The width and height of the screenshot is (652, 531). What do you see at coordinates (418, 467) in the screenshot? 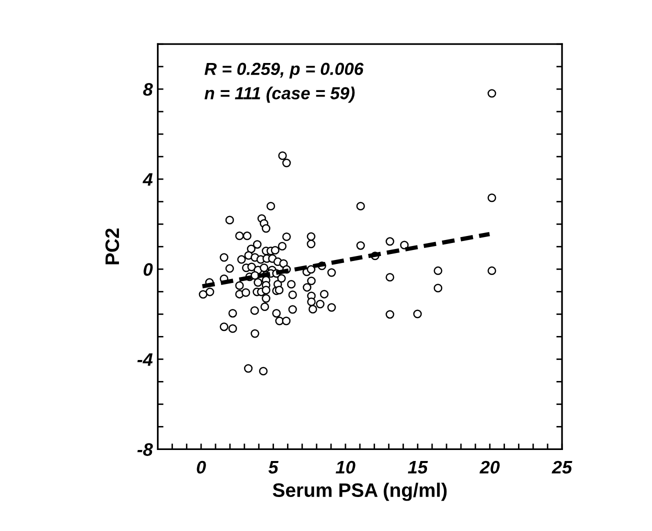
I see `x-tick-label: 15` at bounding box center [418, 467].